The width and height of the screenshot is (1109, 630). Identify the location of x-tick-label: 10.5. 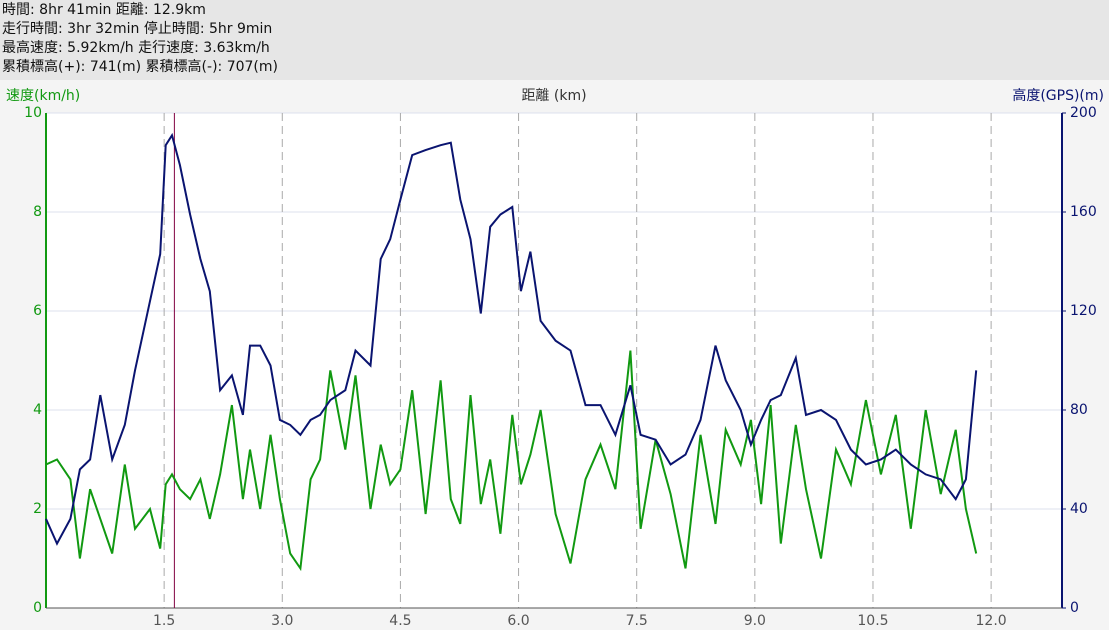
(872, 621).